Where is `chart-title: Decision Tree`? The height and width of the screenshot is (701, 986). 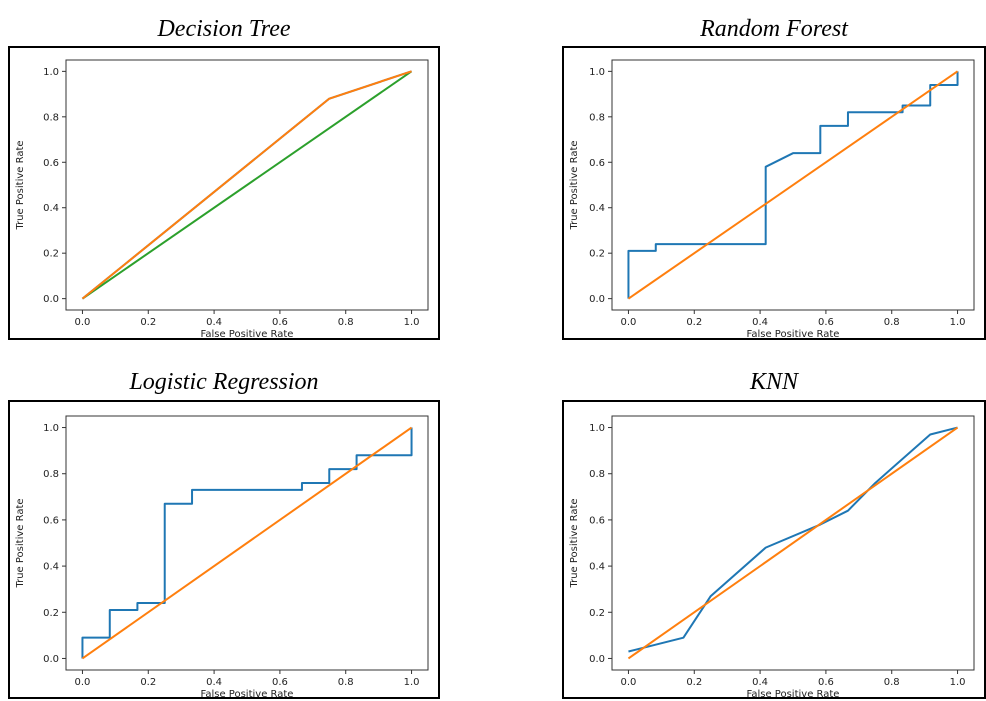
chart-title: Decision Tree is located at coordinates (224, 29).